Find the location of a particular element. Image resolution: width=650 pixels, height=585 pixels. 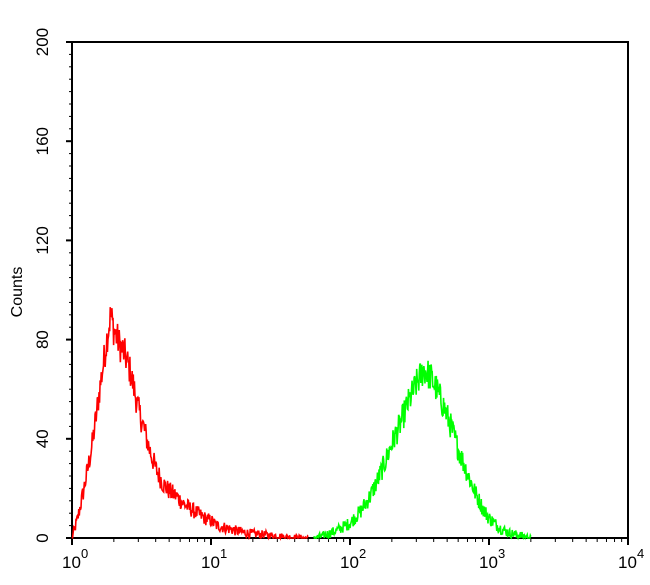

x-axis: 10 0 10 1 10 2 10 3 10 4 is located at coordinates (353, 555).